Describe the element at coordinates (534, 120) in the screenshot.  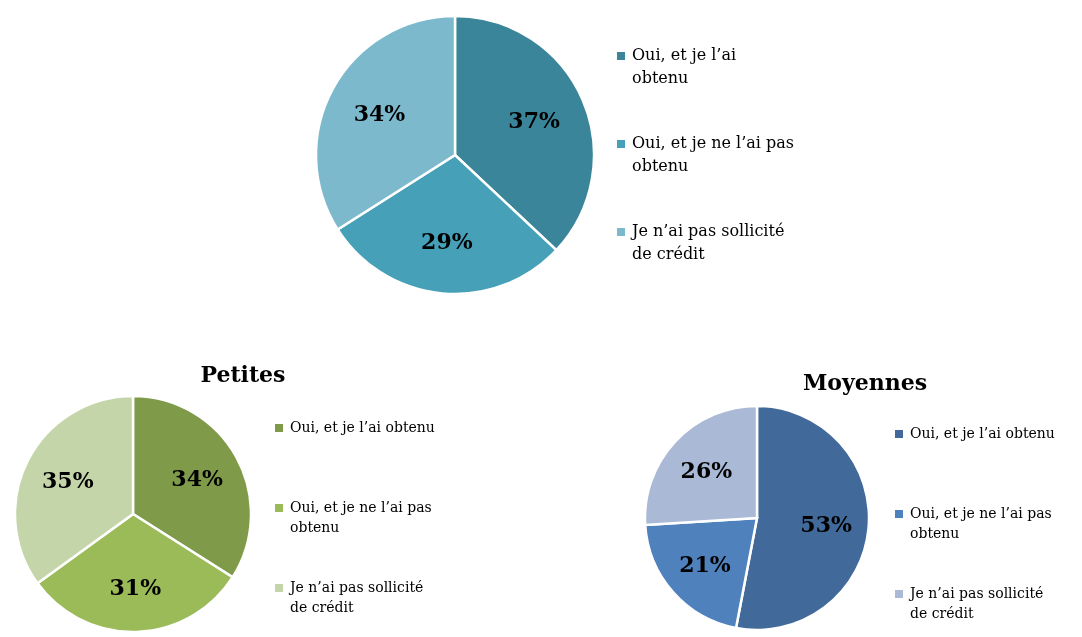
I see `data-label: 37%` at that location.